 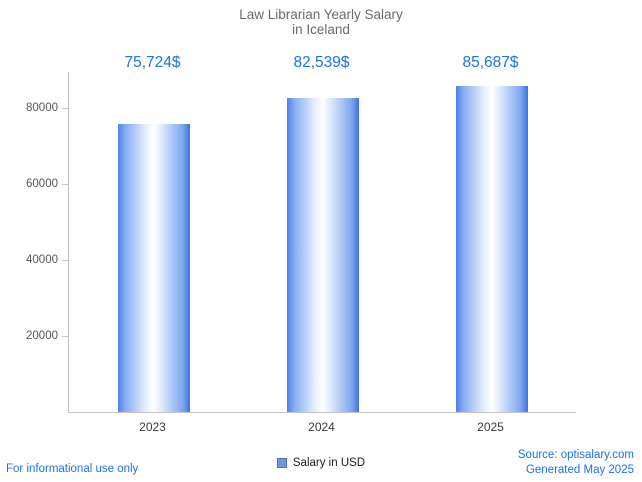 What do you see at coordinates (42, 107) in the screenshot?
I see `y-tick-label: 80000` at bounding box center [42, 107].